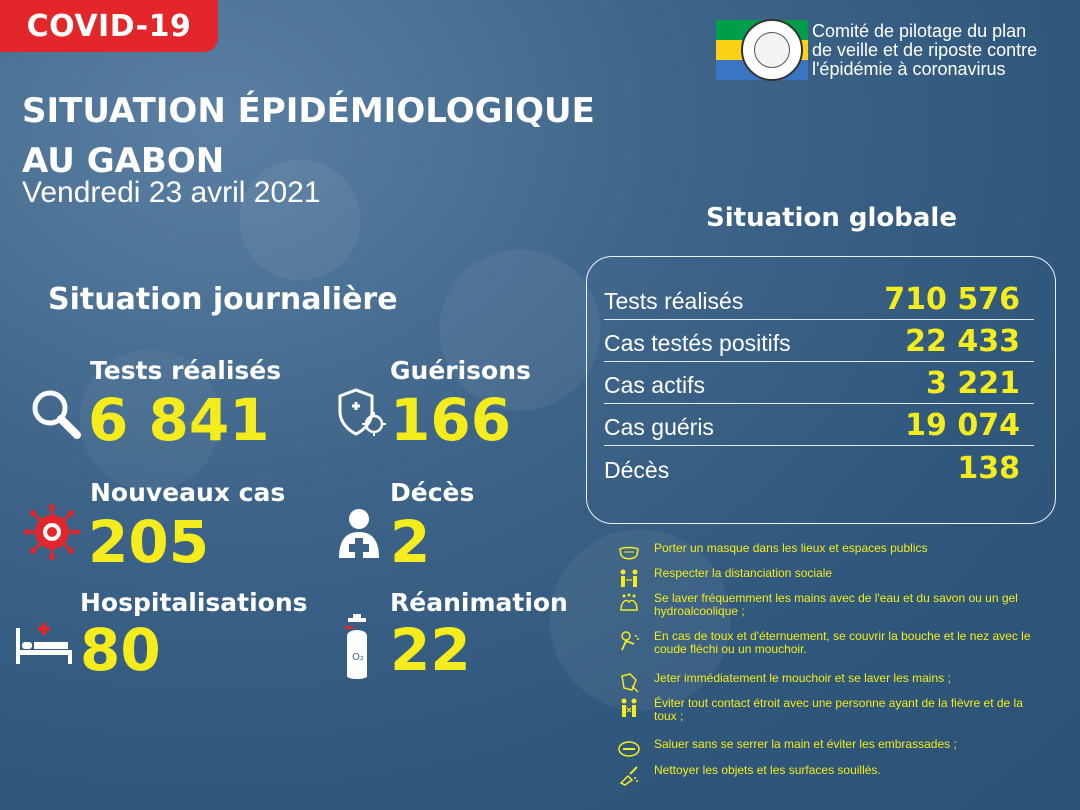 This screenshot has height=810, width=1080. Describe the element at coordinates (819, 383) in the screenshot. I see `global-row: Cas actifs 3 221` at that location.